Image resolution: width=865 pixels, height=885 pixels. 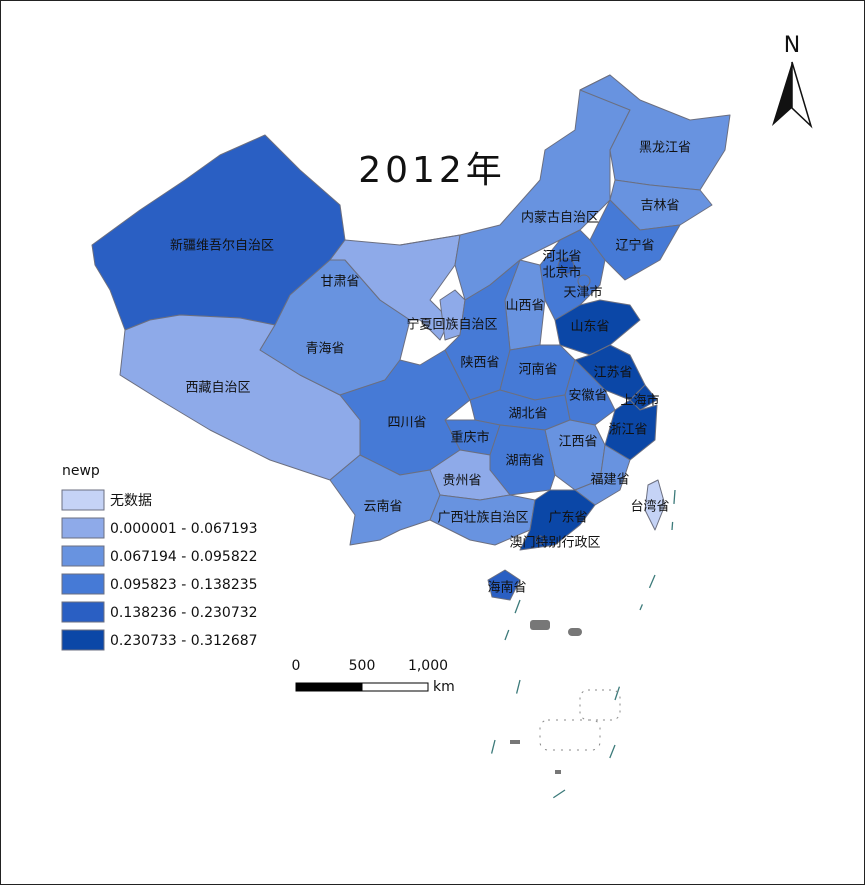 I want to click on province-label: 天津市, so click(x=582, y=293).